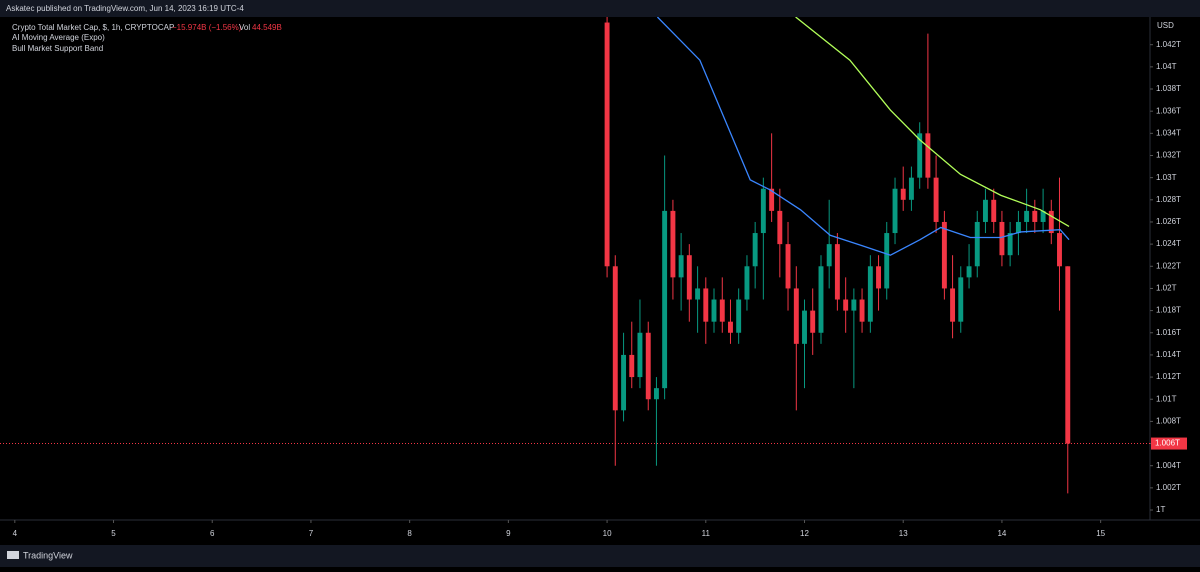  What do you see at coordinates (600, 556) in the screenshot?
I see `footer-bar` at bounding box center [600, 556].